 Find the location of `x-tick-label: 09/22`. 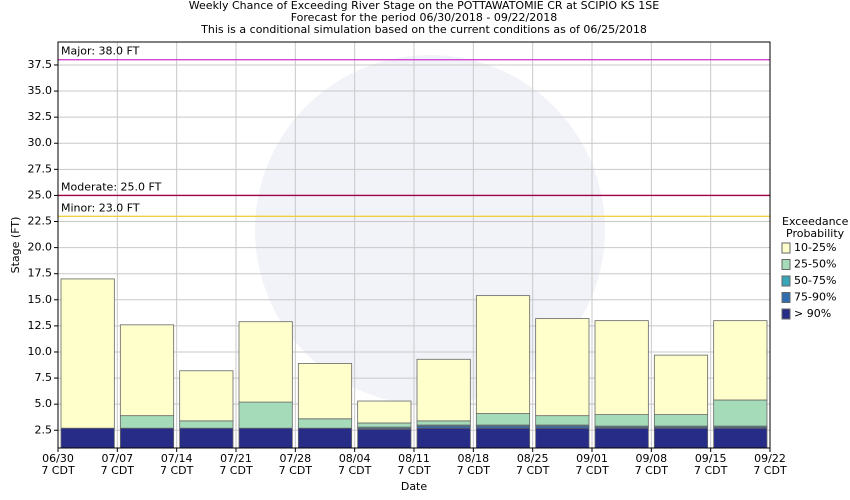

x-tick-label: 09/22 is located at coordinates (770, 458).